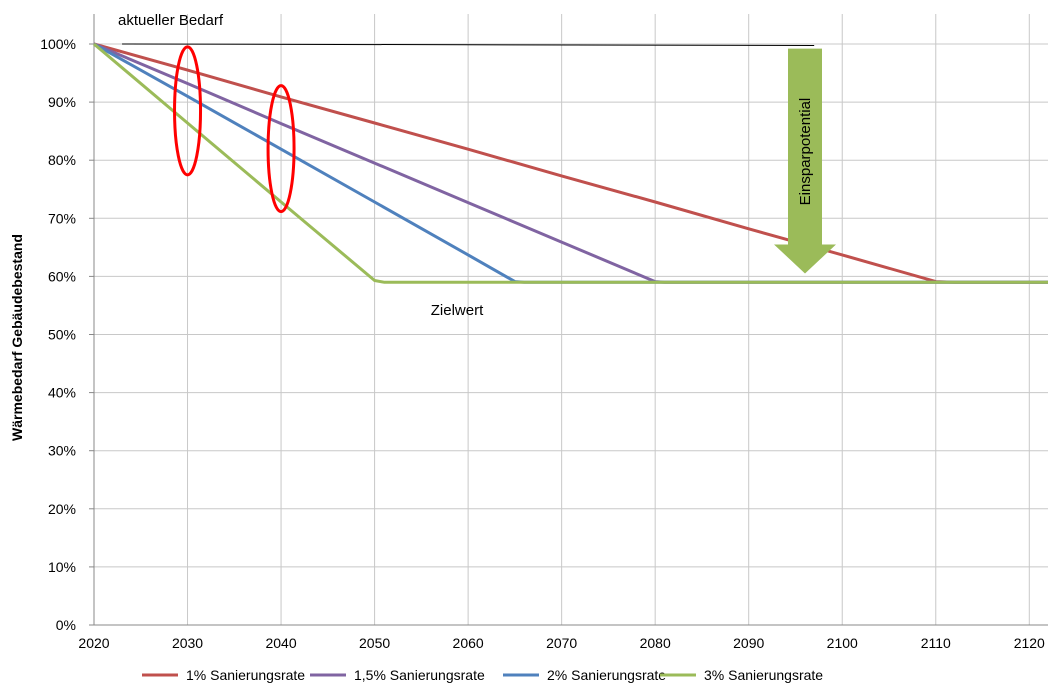 This screenshot has width=1062, height=686. What do you see at coordinates (936, 643) in the screenshot?
I see `x-tick-label: 2110` at bounding box center [936, 643].